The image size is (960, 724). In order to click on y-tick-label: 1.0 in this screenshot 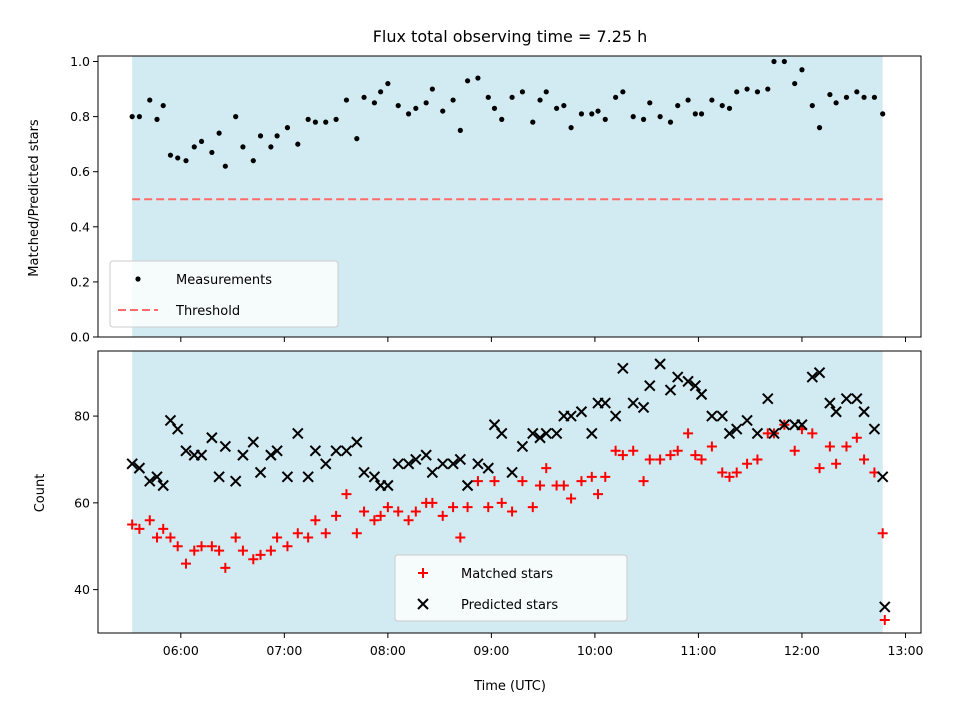, I will do `click(80, 61)`.